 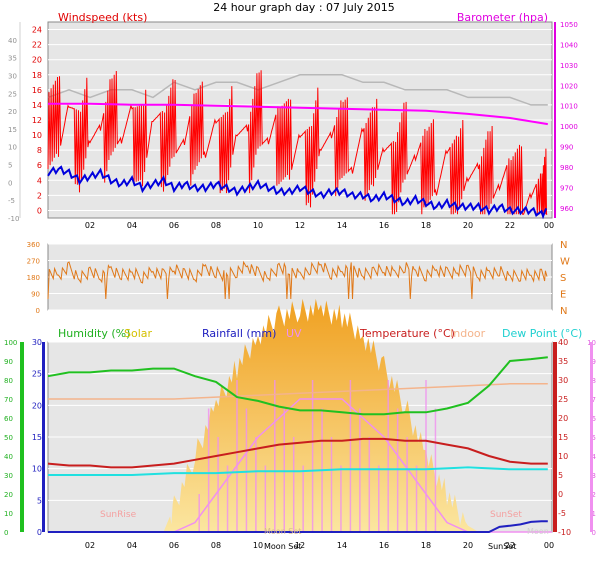 What do you see at coordinates (555, 437) in the screenshot?
I see `temp-axis-bar` at bounding box center [555, 437].